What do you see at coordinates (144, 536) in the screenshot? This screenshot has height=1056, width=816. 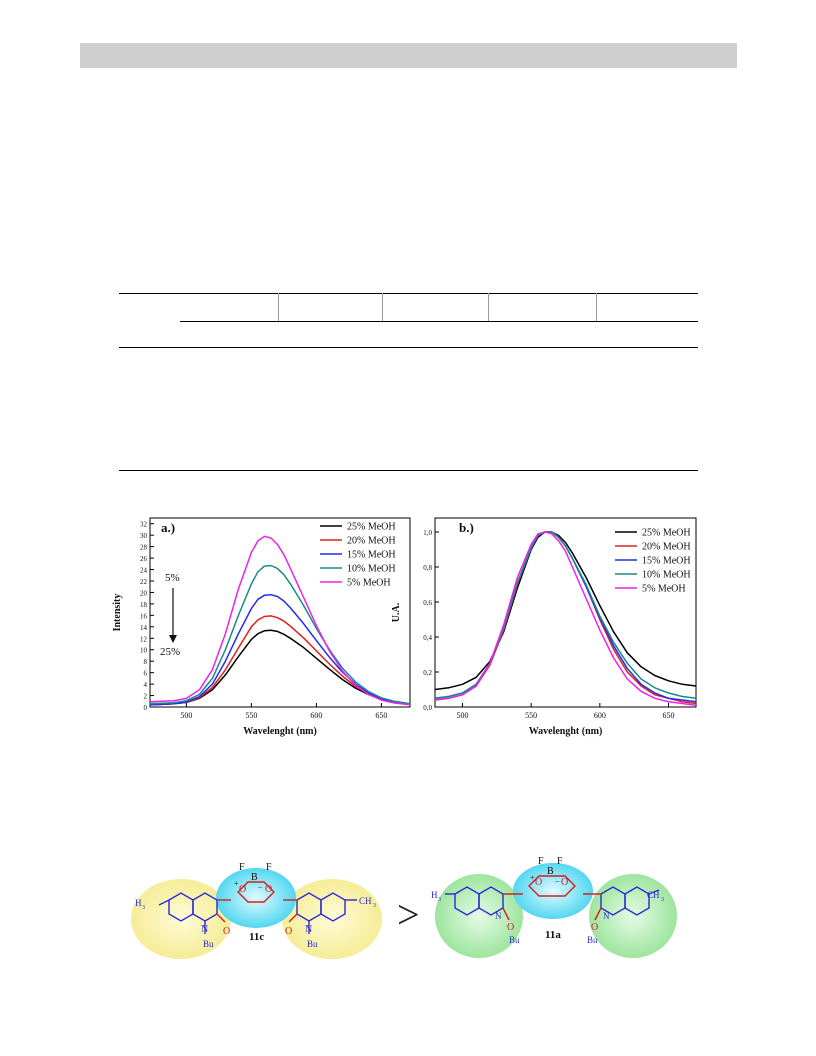 I see `y-tick-label: 30` at bounding box center [144, 536].